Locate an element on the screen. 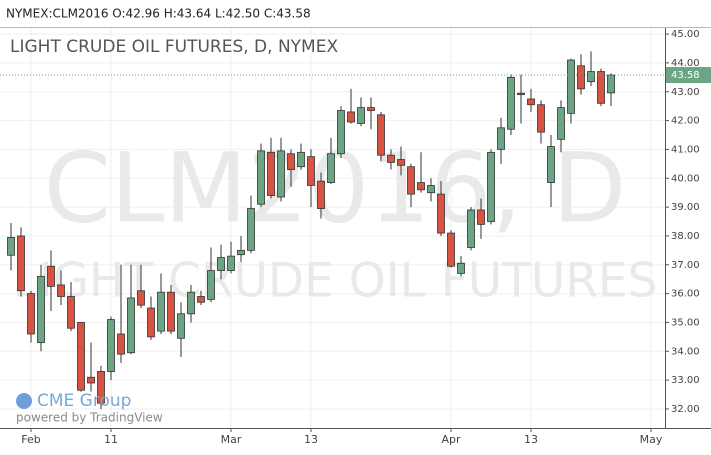 This screenshot has height=455, width=711. last-price-label: 43.58 is located at coordinates (685, 75).